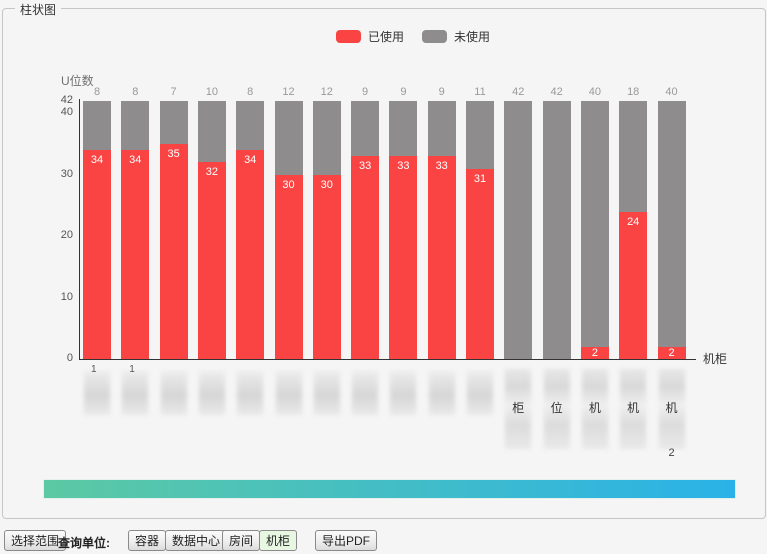 The width and height of the screenshot is (767, 554). Describe the element at coordinates (79, 229) in the screenshot. I see `y-axis-line` at that location.